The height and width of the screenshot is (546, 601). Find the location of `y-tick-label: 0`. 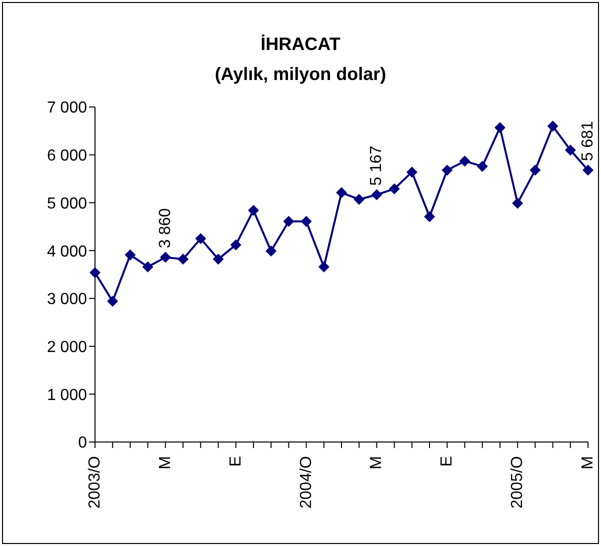

y-tick-label: 0 is located at coordinates (83, 443).